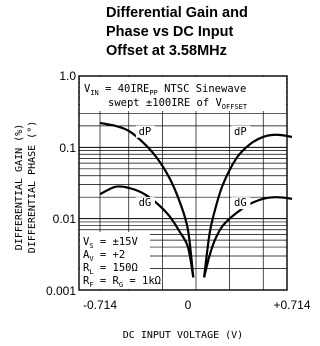 This screenshot has height=346, width=320. I want to click on series-dg-right, so click(247, 237).